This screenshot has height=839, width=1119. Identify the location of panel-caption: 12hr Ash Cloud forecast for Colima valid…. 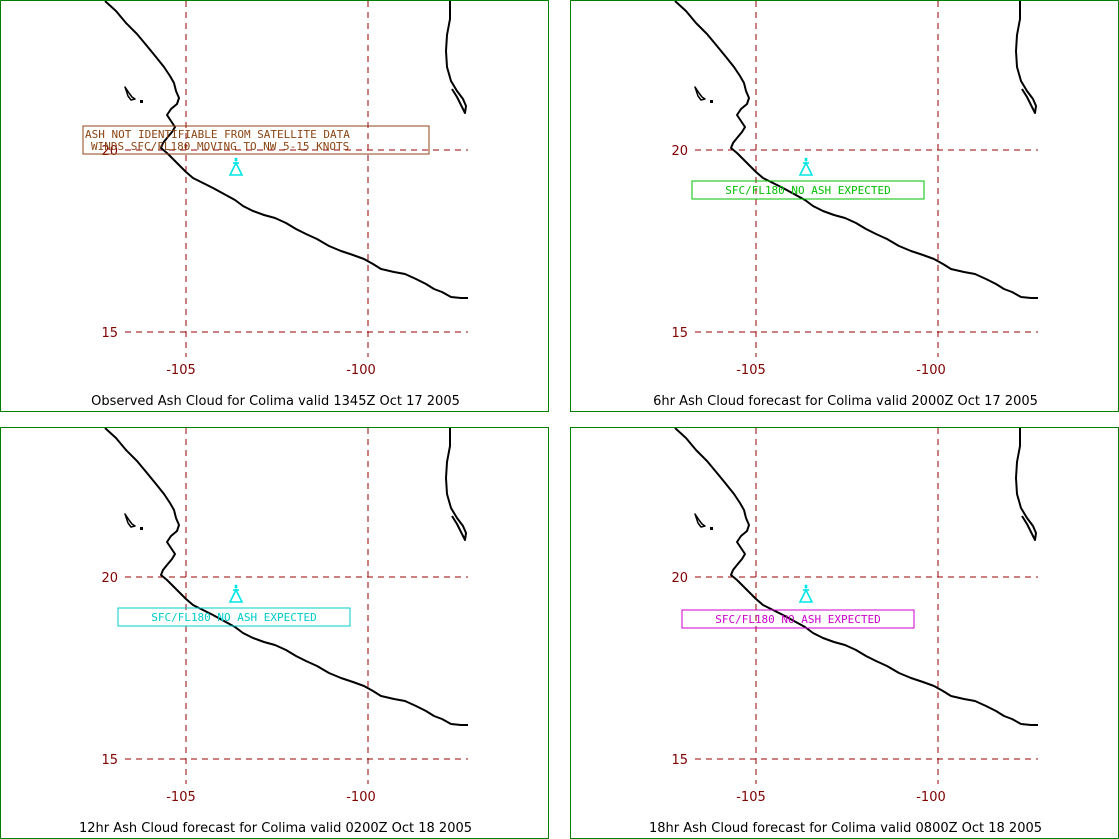
(275, 828).